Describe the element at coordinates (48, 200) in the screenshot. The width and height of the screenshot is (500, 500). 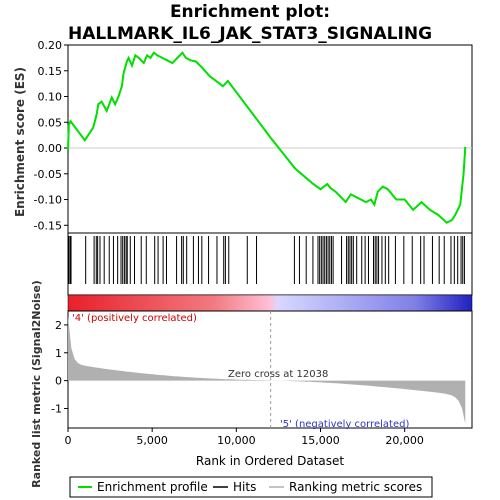
I see `es-y-tick-label: -0.10` at that location.